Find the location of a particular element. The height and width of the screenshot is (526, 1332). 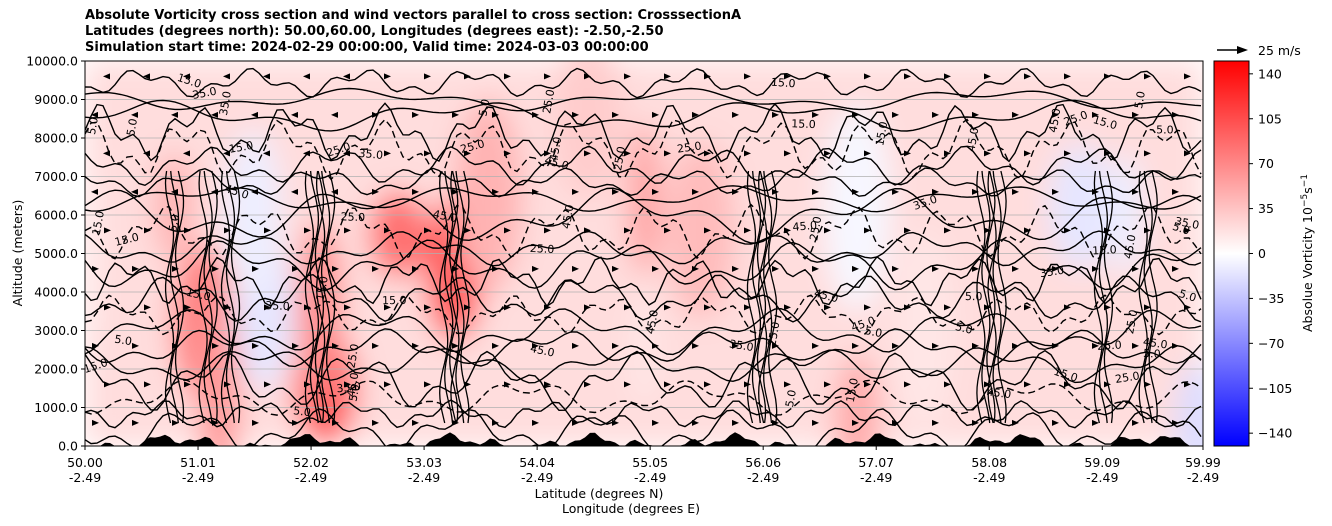

contour-label: 5.0 is located at coordinates (1140, 99).